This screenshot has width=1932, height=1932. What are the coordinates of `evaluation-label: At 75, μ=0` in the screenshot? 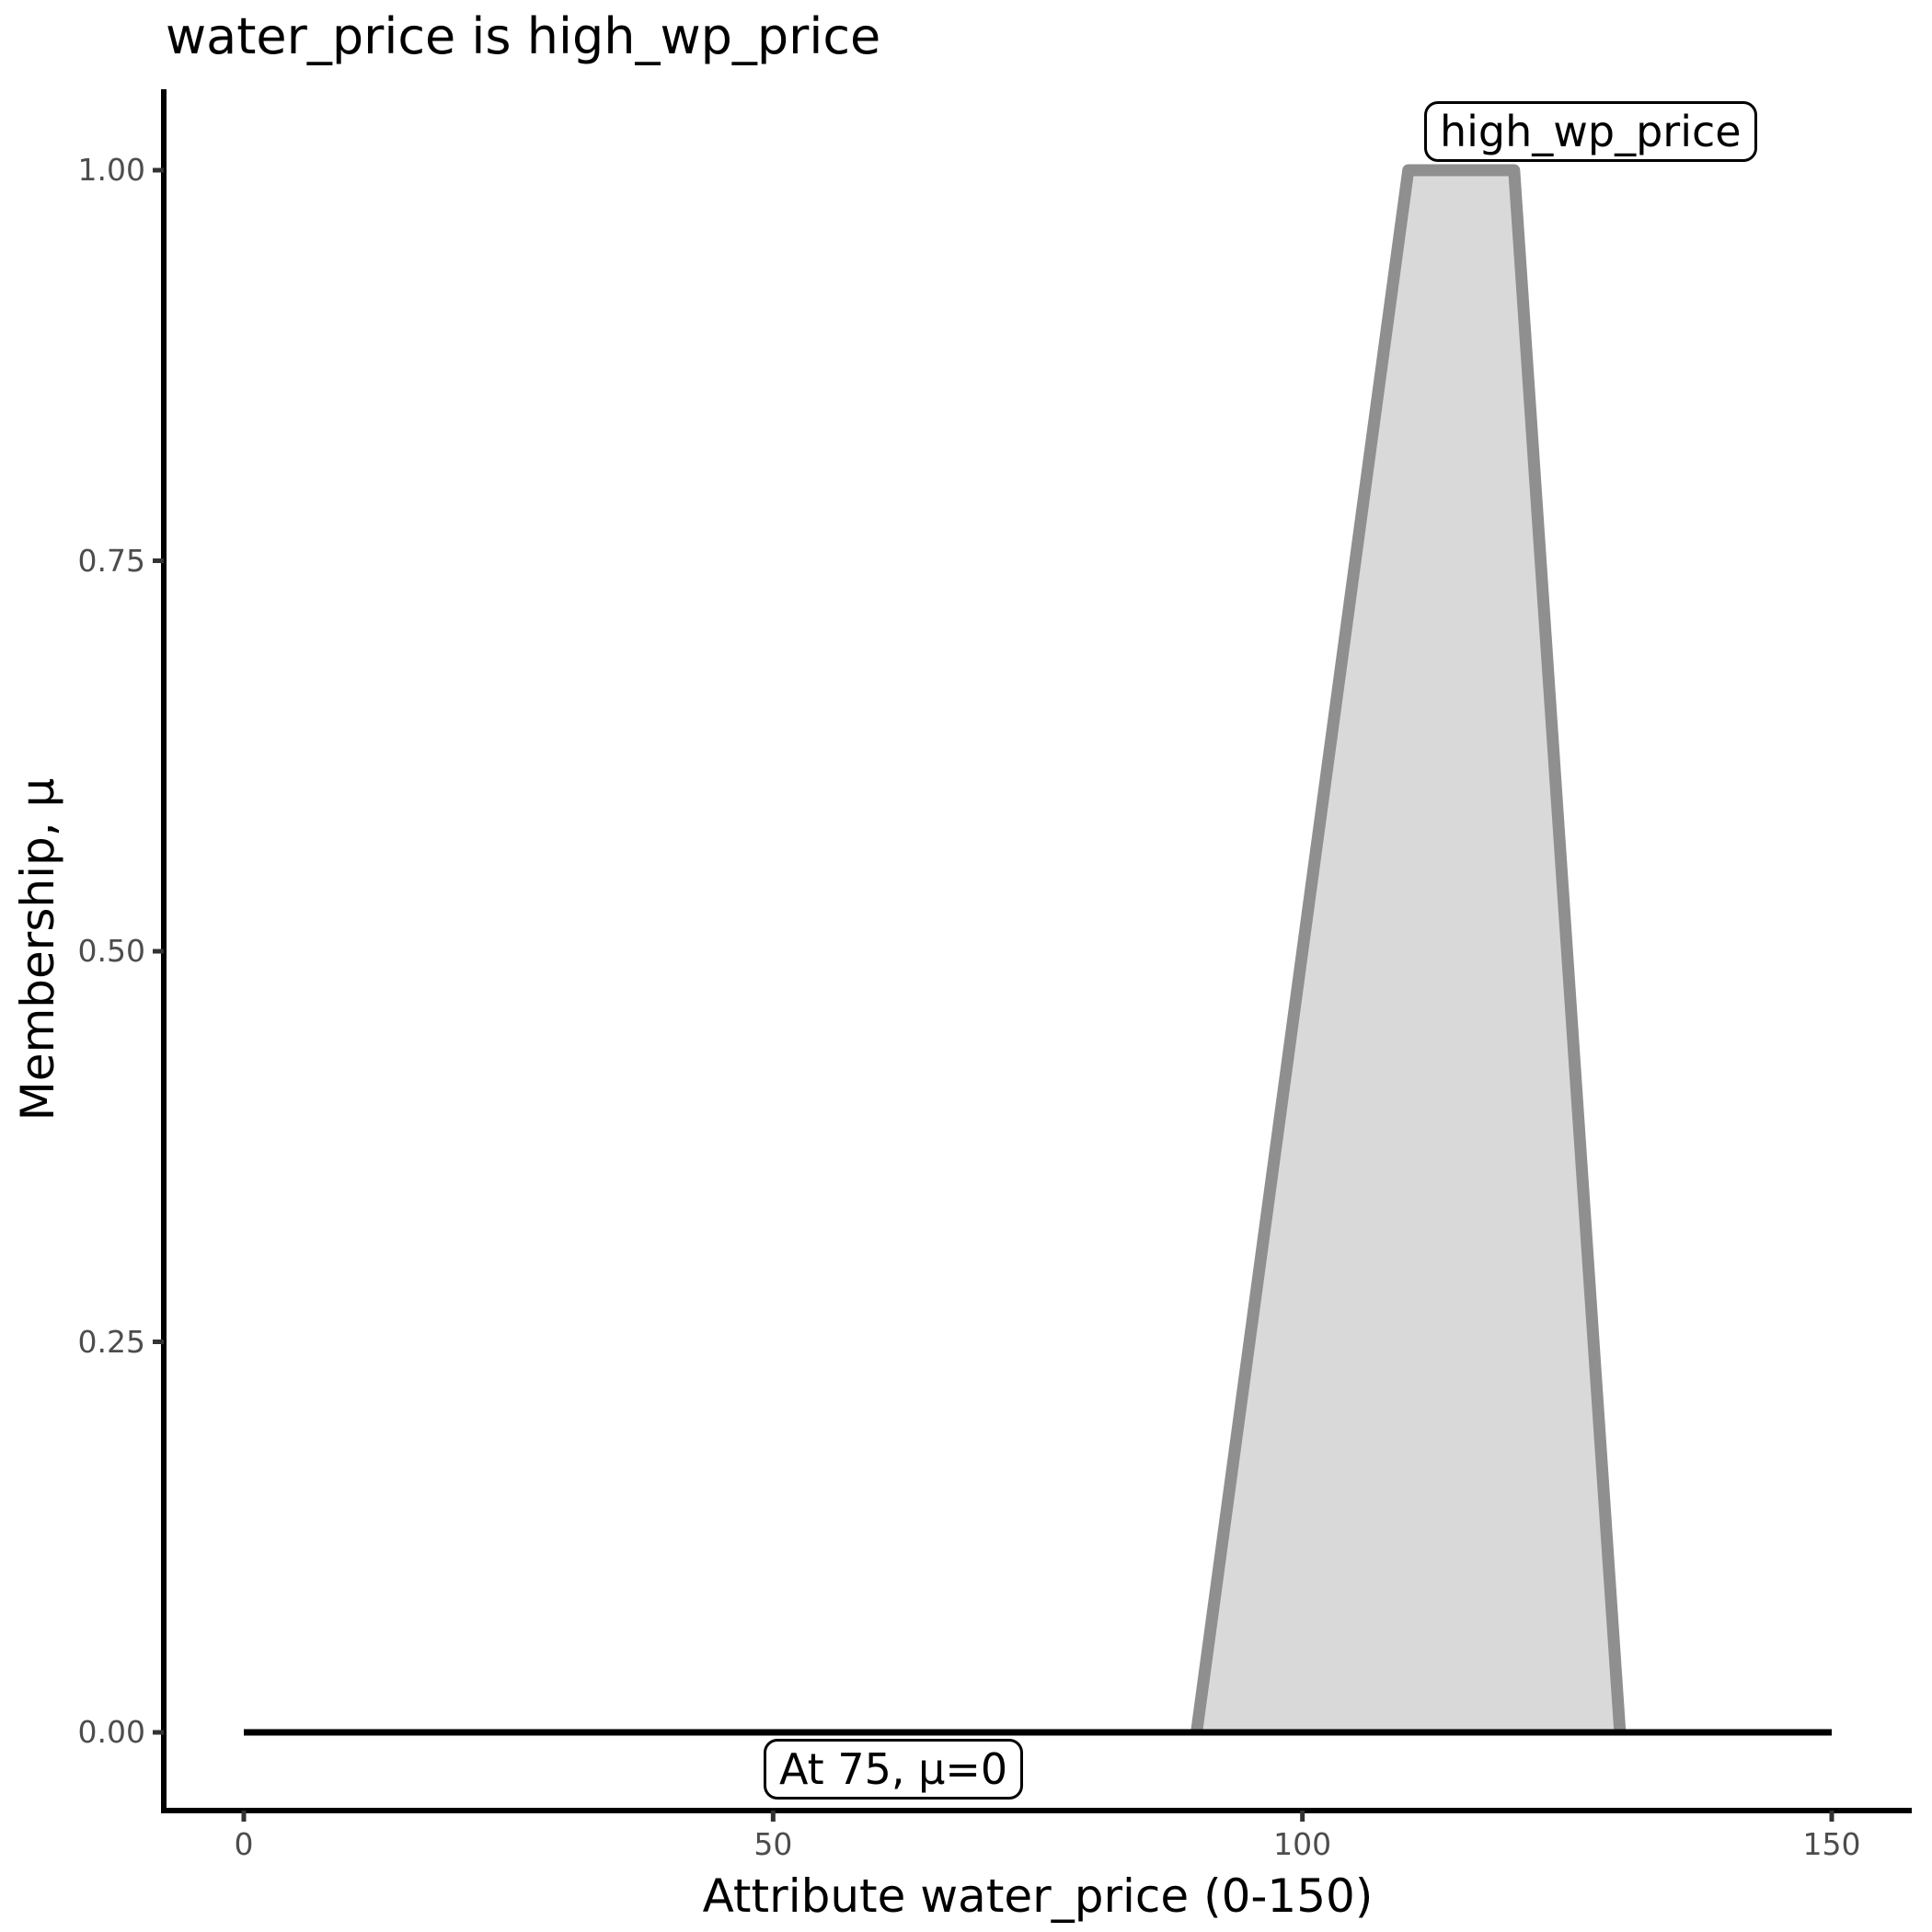 It's located at (894, 1769).